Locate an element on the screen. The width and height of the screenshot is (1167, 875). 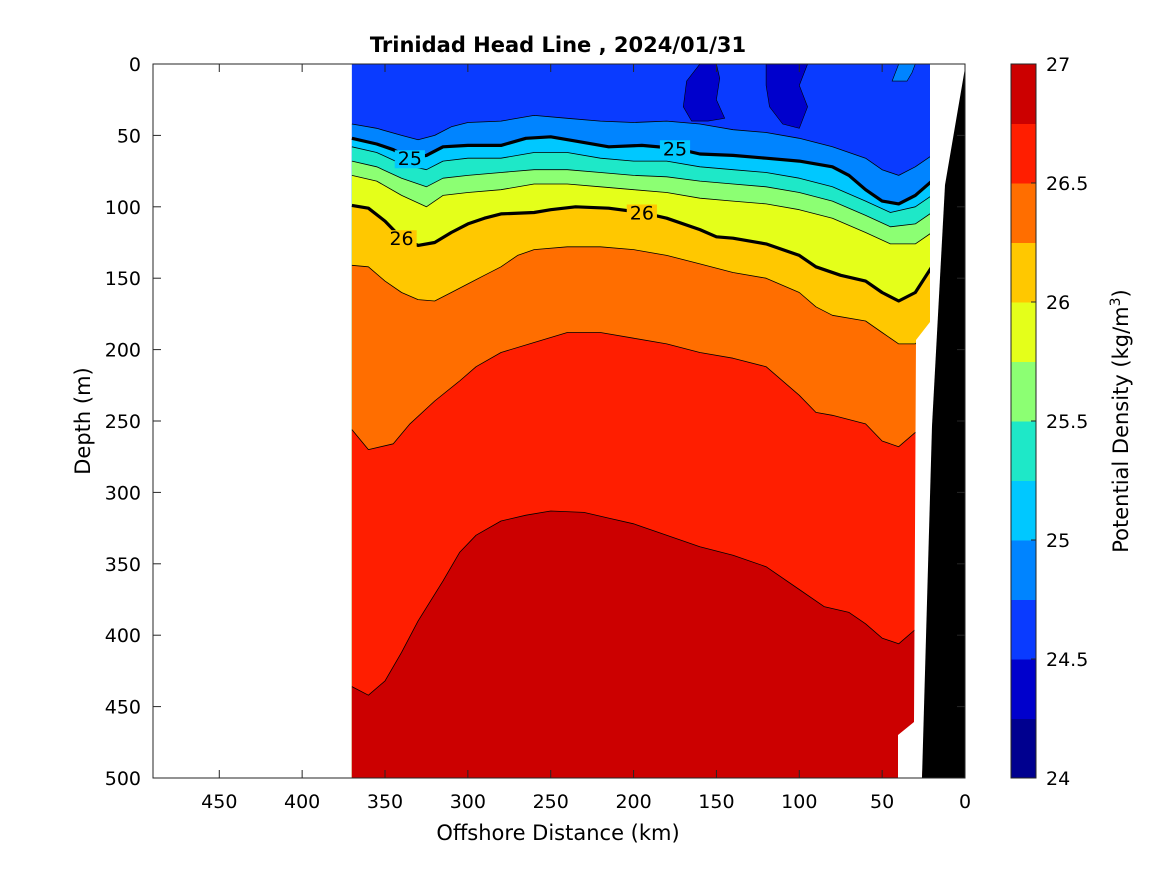
colorbar-tick-label: 25 is located at coordinates (1058, 541).